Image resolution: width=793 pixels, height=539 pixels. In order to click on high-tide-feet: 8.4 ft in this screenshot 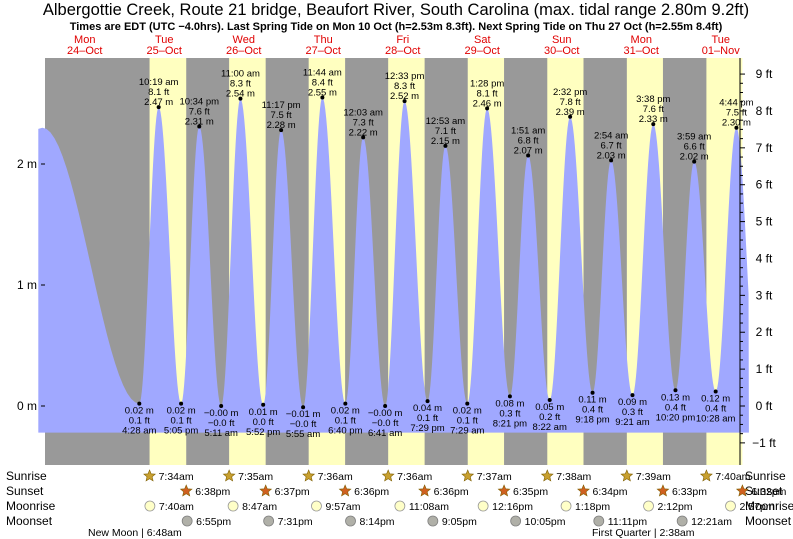, I will do `click(322, 82)`.